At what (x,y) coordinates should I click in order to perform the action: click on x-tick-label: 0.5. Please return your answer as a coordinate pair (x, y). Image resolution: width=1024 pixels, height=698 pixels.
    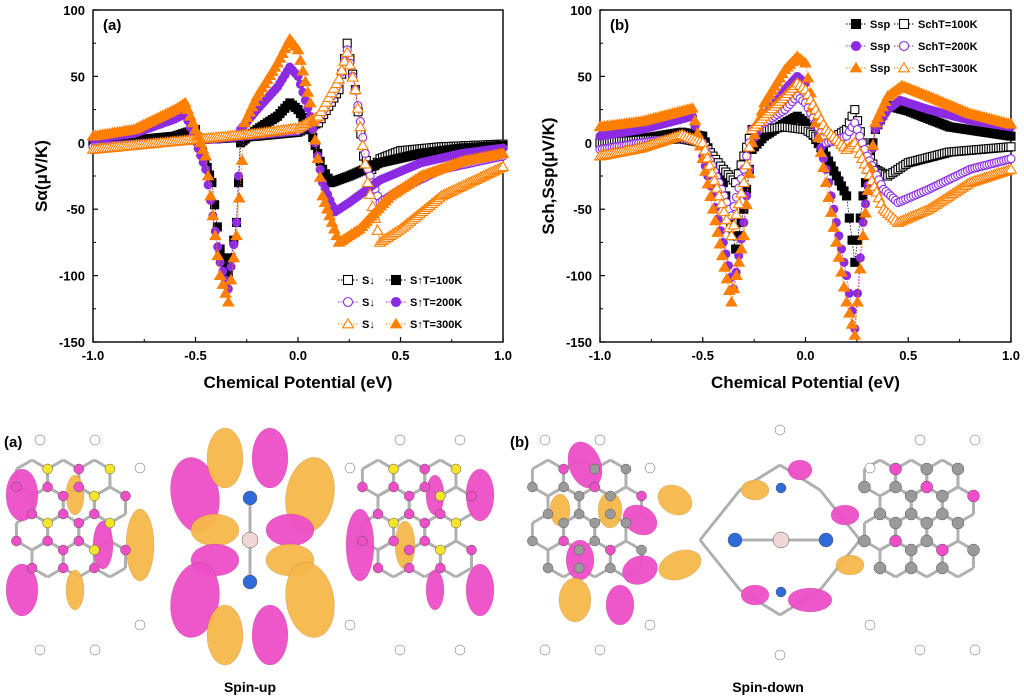
    Looking at the image, I should click on (908, 355).